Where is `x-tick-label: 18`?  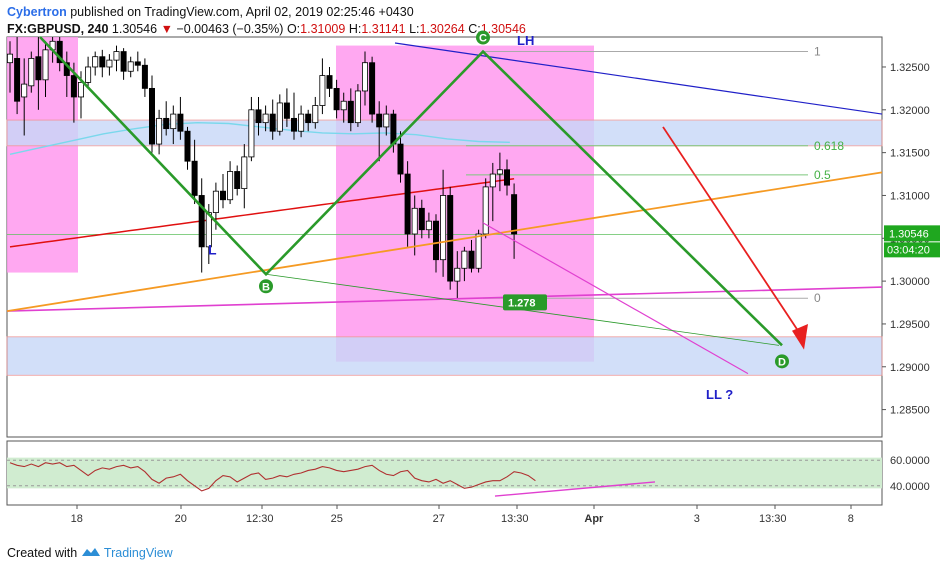 x-tick-label: 18 is located at coordinates (77, 519).